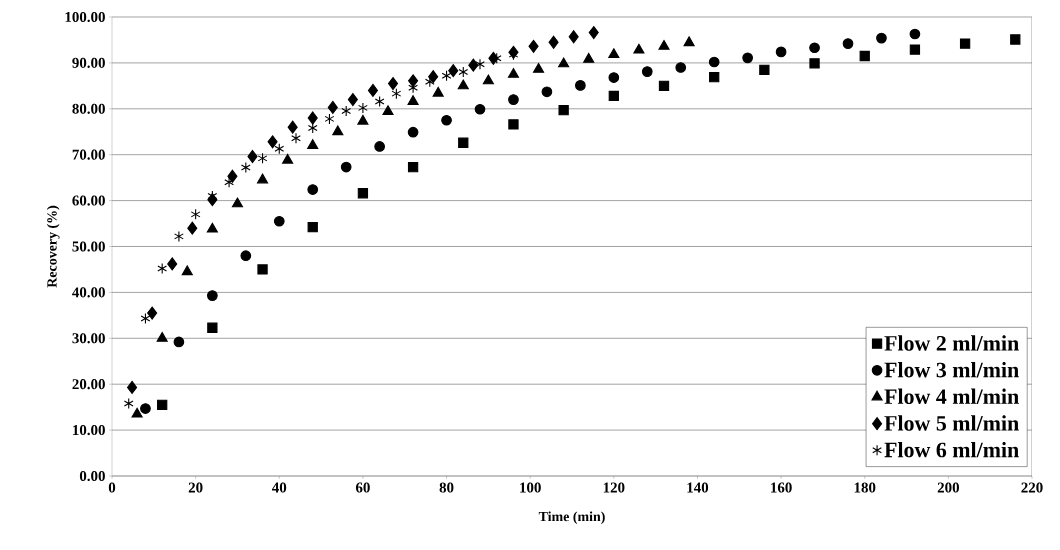  Describe the element at coordinates (948, 487) in the screenshot. I see `x-tick-label: 200` at that location.